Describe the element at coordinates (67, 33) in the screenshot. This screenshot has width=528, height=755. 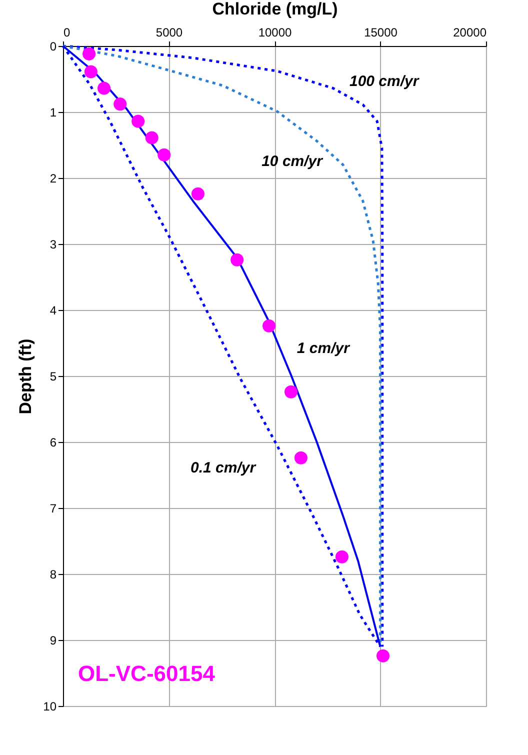
I see `x-tick-label: 0` at that location.